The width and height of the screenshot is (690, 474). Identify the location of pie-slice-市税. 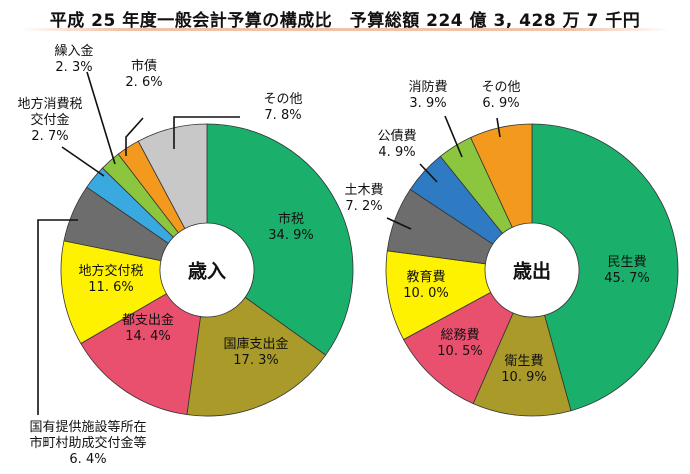
(280, 239).